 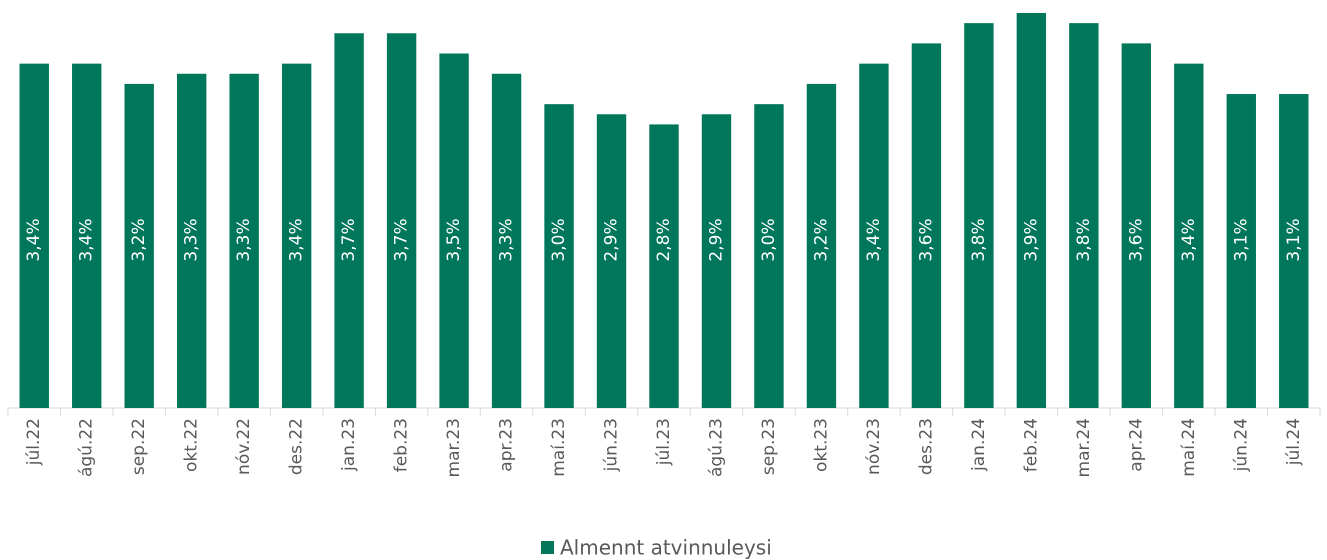 I want to click on x-tick-label: júl.23, so click(x=664, y=442).